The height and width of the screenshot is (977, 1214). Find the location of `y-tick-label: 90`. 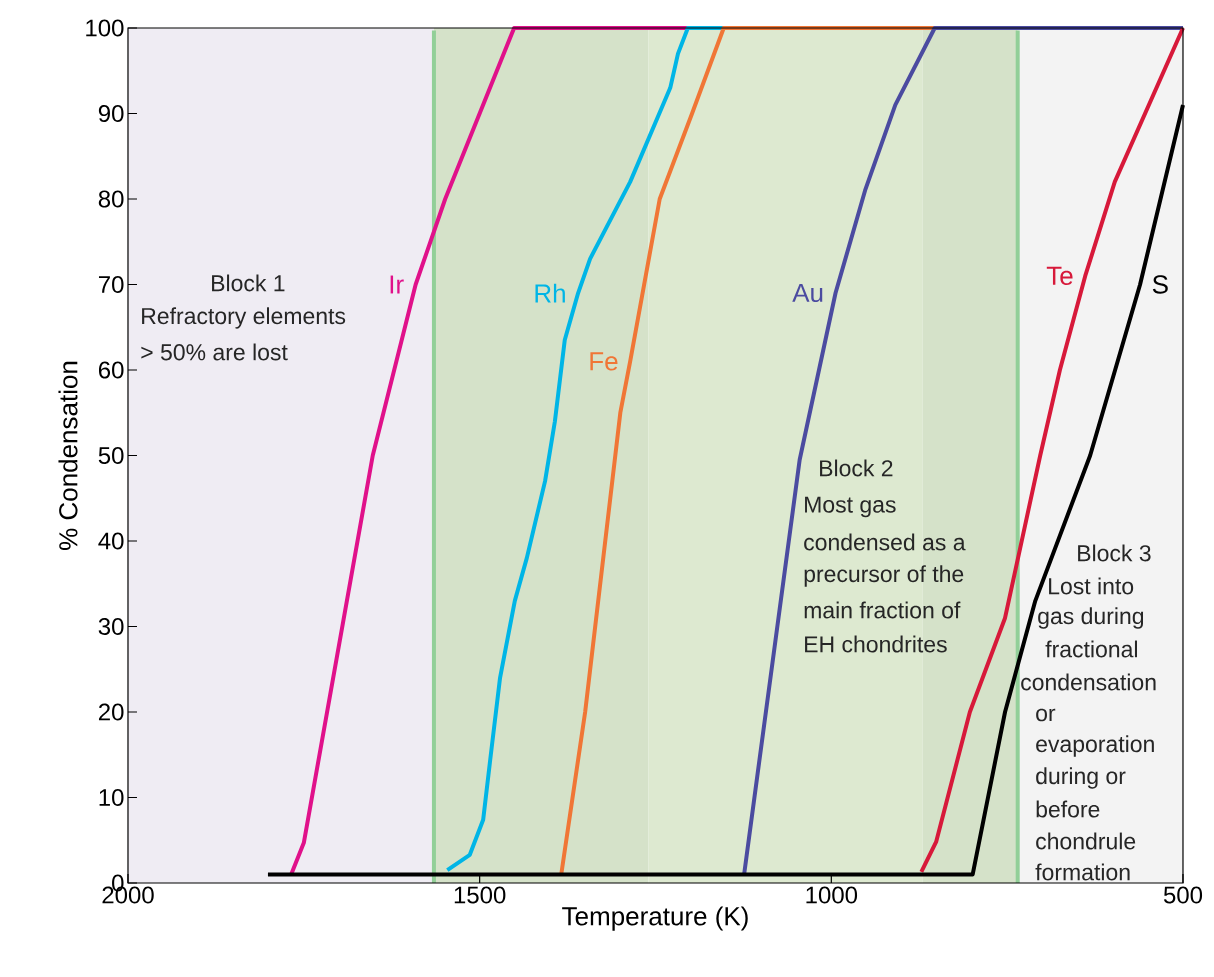

y-tick-label: 90 is located at coordinates (111, 113).